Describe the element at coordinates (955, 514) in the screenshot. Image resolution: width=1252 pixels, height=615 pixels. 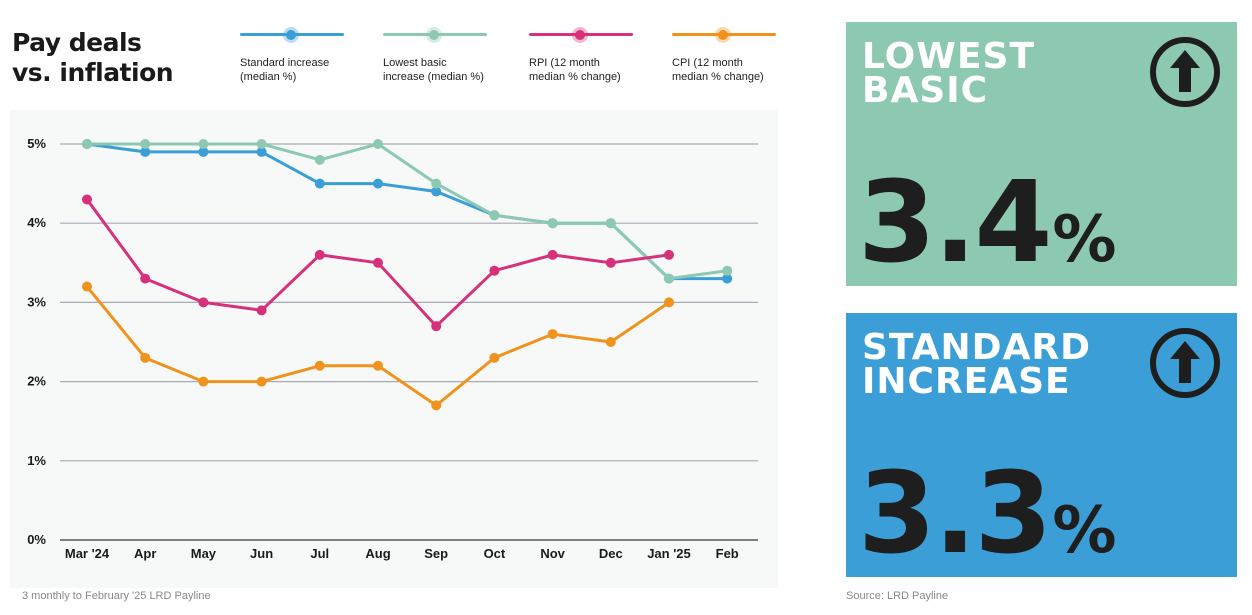
I see `card-value-number: 3.3` at that location.